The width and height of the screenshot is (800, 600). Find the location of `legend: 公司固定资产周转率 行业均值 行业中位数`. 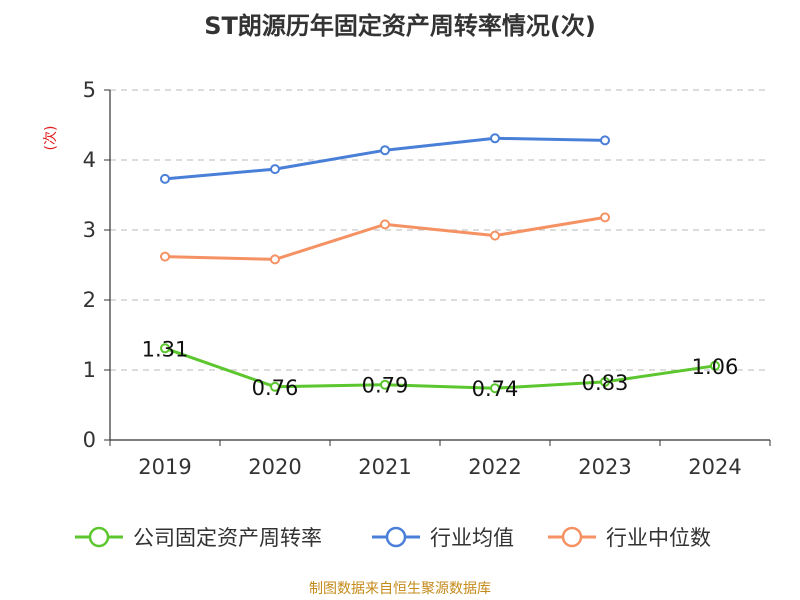

legend: 公司固定资产周转率 行业均值 行业中位数 is located at coordinates (393, 538).